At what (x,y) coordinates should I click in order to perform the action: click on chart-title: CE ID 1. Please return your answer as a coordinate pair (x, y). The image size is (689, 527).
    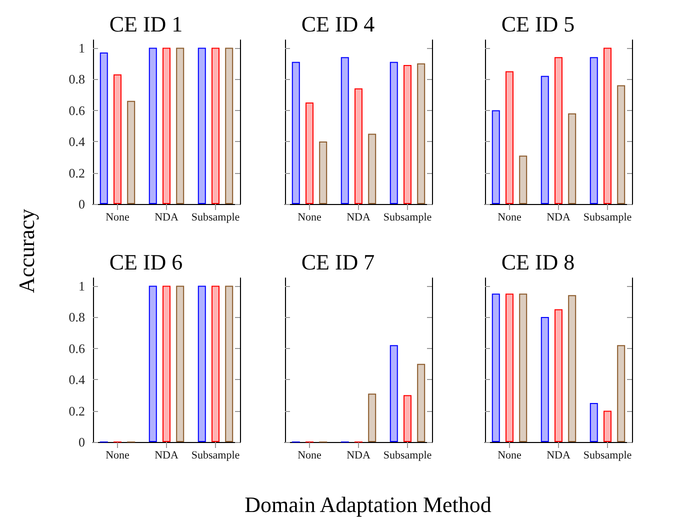
    Looking at the image, I should click on (146, 24).